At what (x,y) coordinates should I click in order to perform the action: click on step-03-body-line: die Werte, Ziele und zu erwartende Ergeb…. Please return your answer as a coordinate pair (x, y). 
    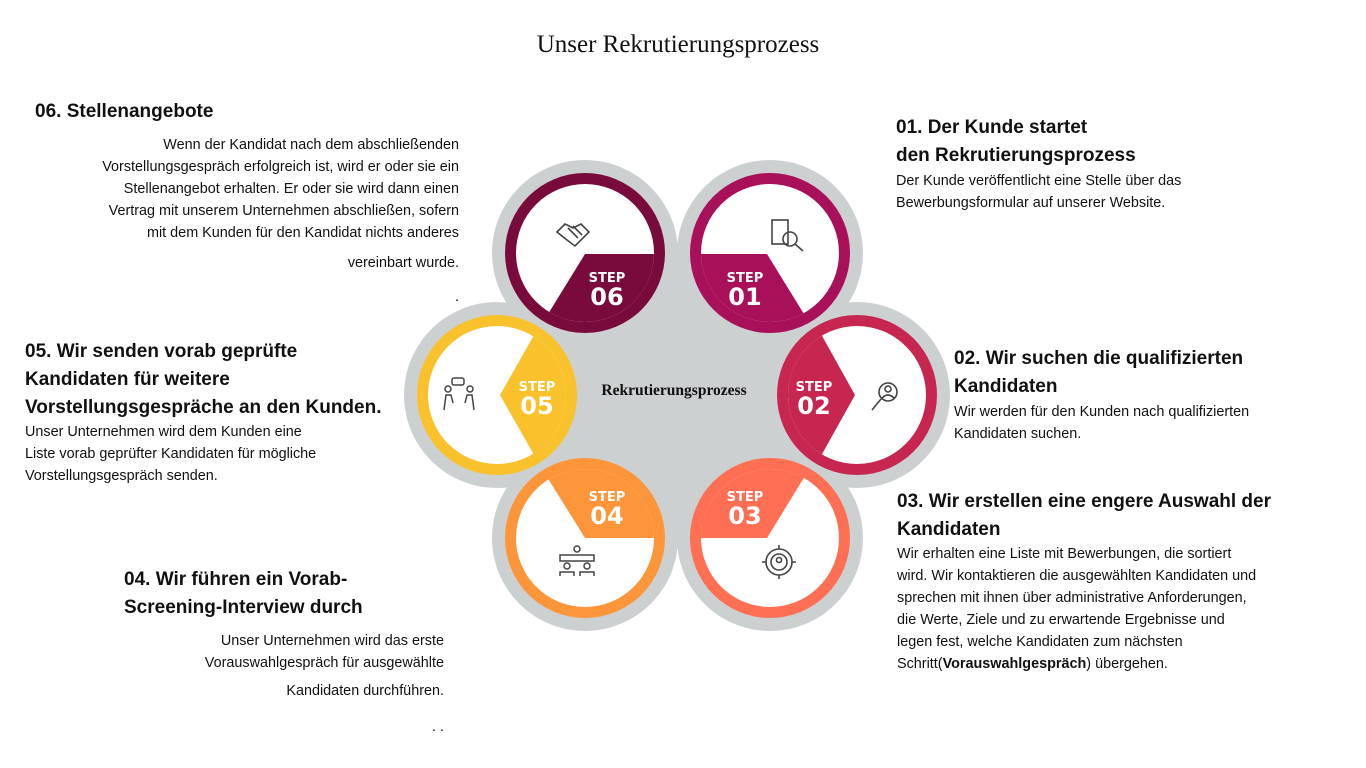
    Looking at the image, I should click on (1061, 620).